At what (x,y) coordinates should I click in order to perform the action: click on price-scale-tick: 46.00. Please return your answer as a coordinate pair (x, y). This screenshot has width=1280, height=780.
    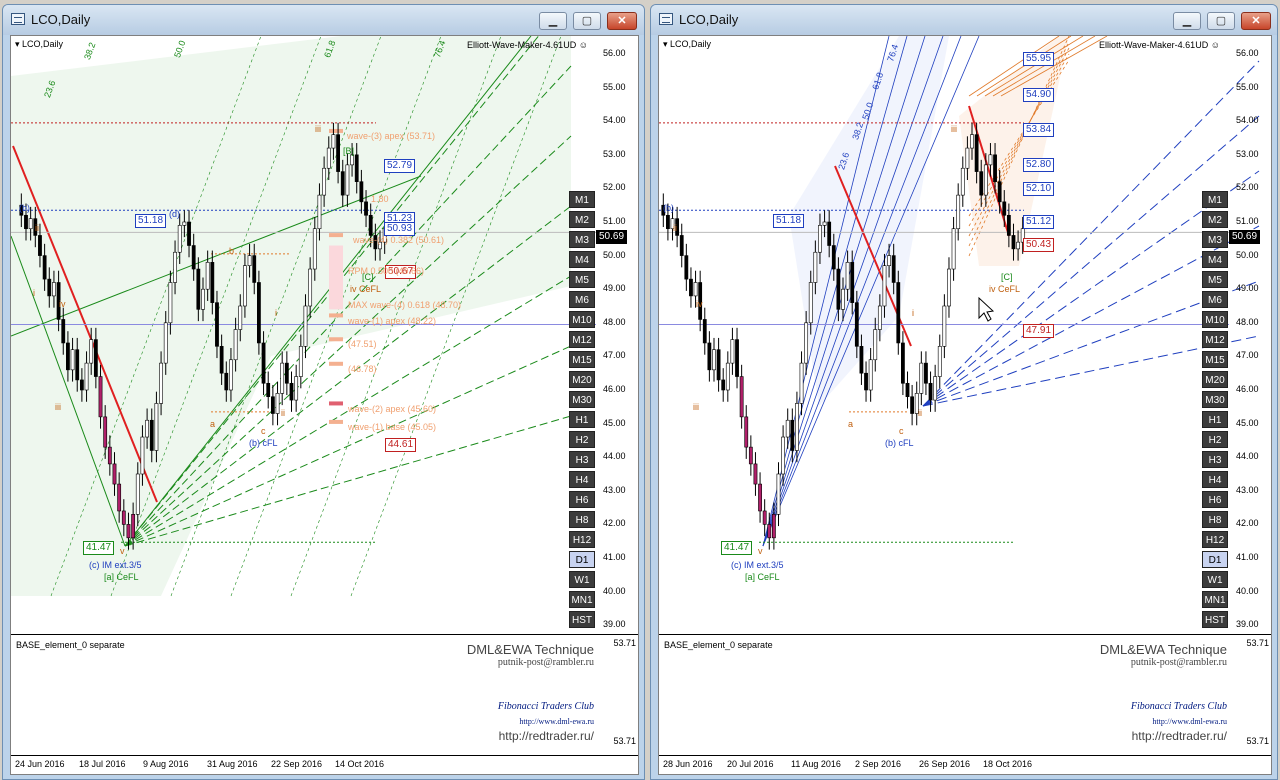
    Looking at the image, I should click on (614, 389).